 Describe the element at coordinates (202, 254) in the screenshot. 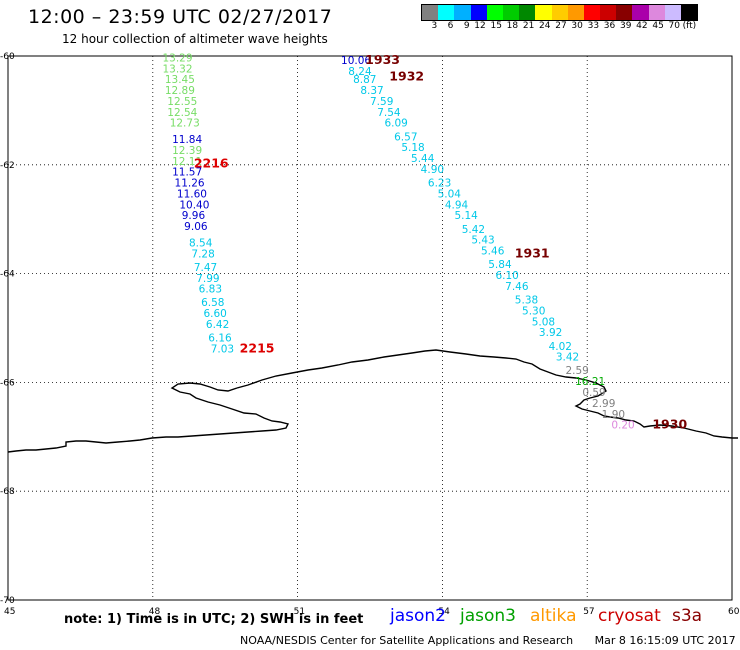

I see `wave-height-label: 7.28` at that location.